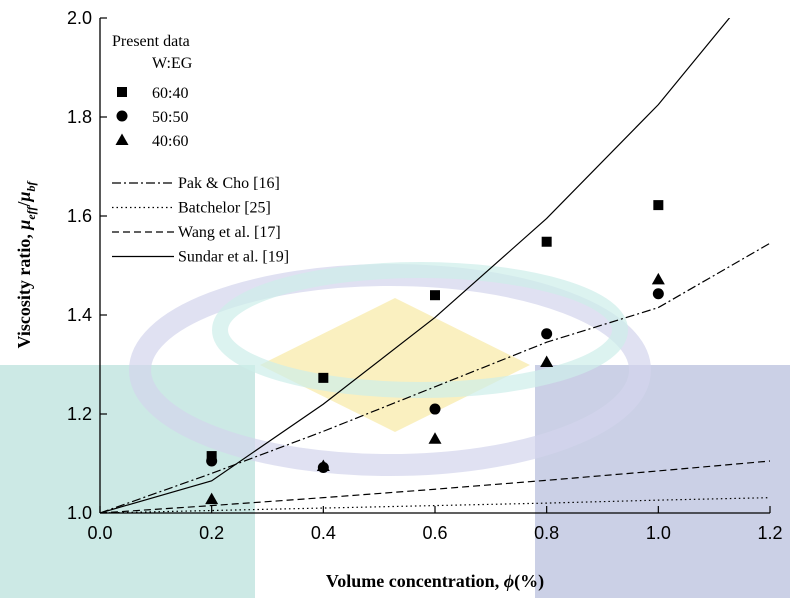 This screenshot has height=598, width=790. I want to click on x-label-unit: (%), so click(529, 581).